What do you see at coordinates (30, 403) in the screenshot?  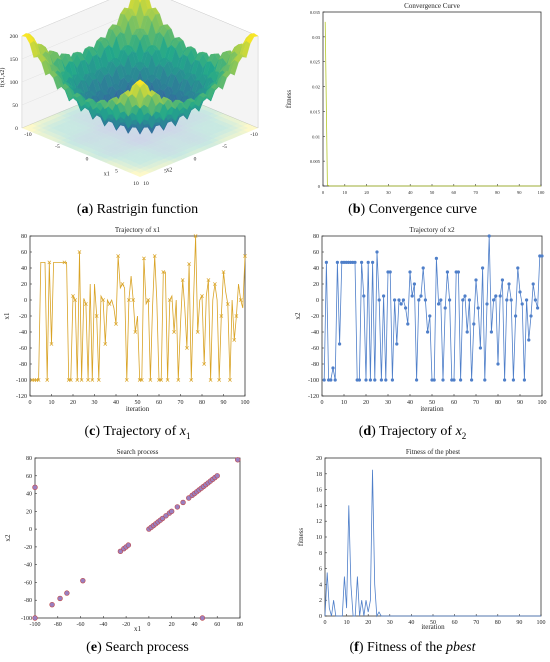 I see `x-tick-label: 0` at bounding box center [30, 403].